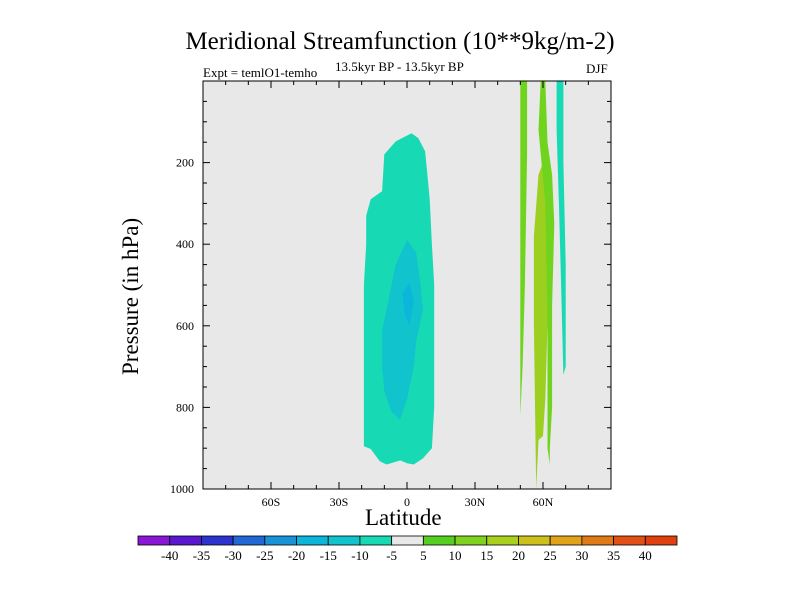  What do you see at coordinates (561, 228) in the screenshot?
I see `contour-polar-band-d` at bounding box center [561, 228].